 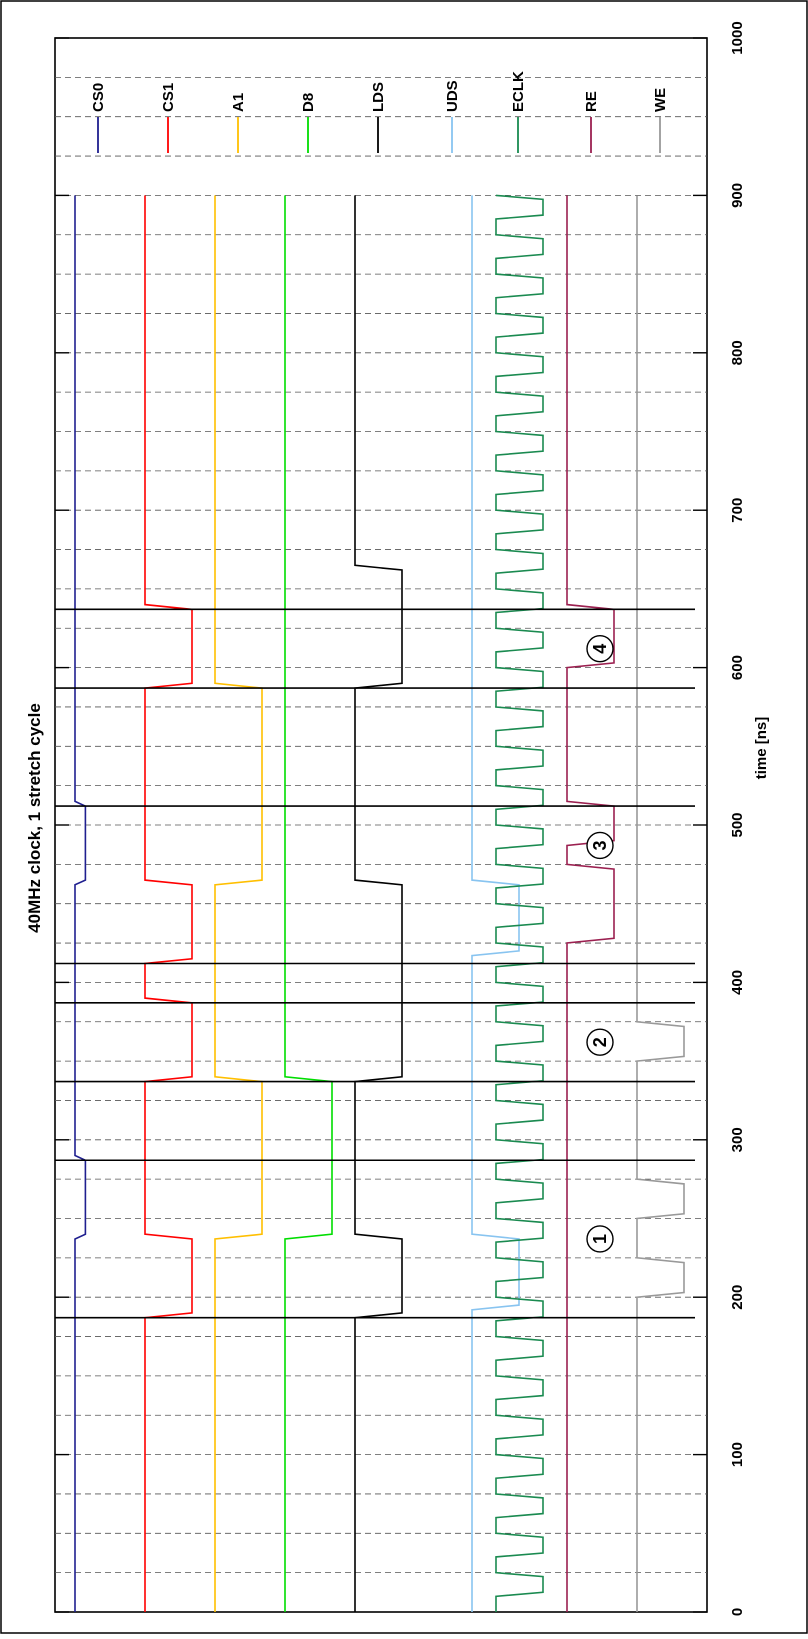 What do you see at coordinates (600, 944) in the screenshot?
I see `cycle-annotations: 1 2 3 4` at bounding box center [600, 944].